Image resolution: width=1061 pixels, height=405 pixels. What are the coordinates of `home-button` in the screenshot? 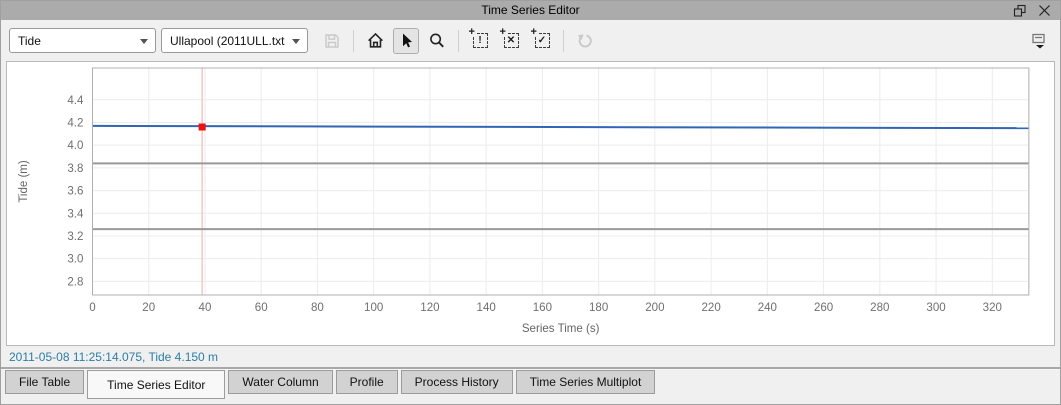 It's located at (375, 41).